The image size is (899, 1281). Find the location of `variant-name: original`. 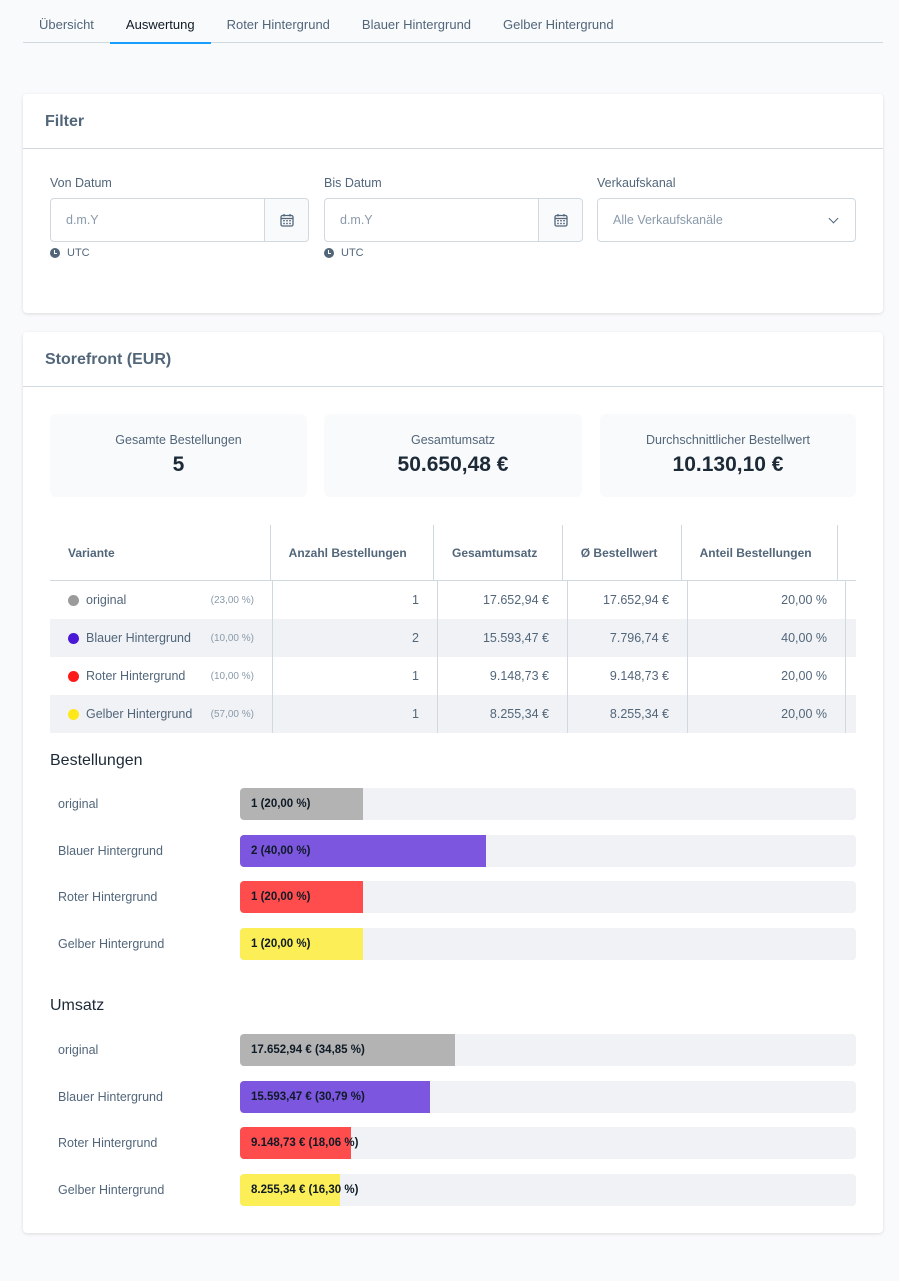

variant-name: original is located at coordinates (106, 600).